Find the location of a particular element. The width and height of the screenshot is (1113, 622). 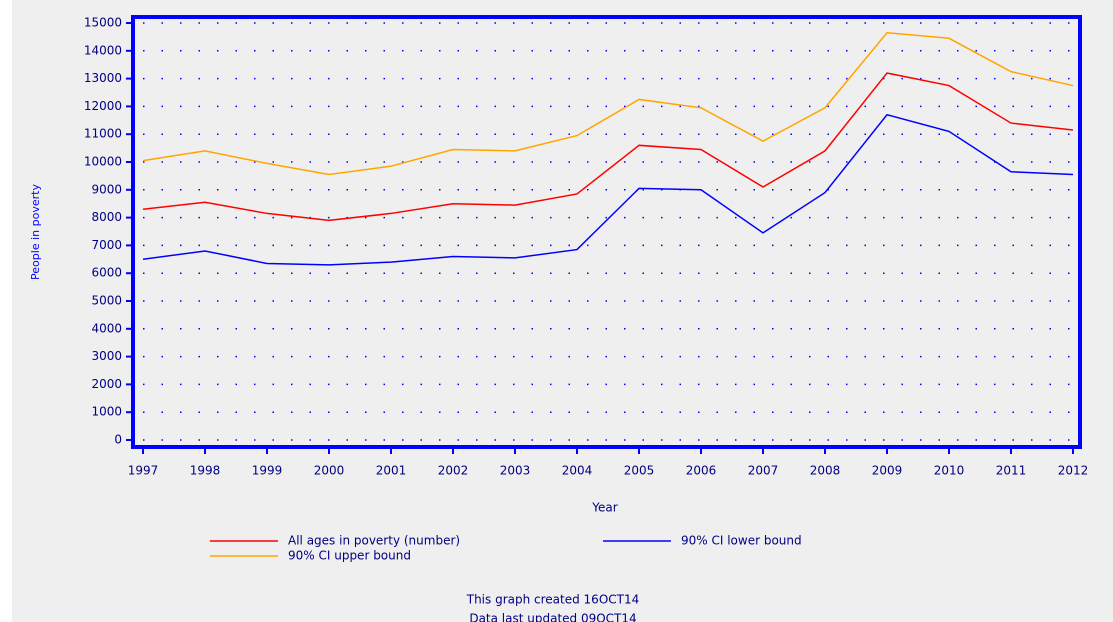

y-tick-label: 14000 is located at coordinates (103, 50).